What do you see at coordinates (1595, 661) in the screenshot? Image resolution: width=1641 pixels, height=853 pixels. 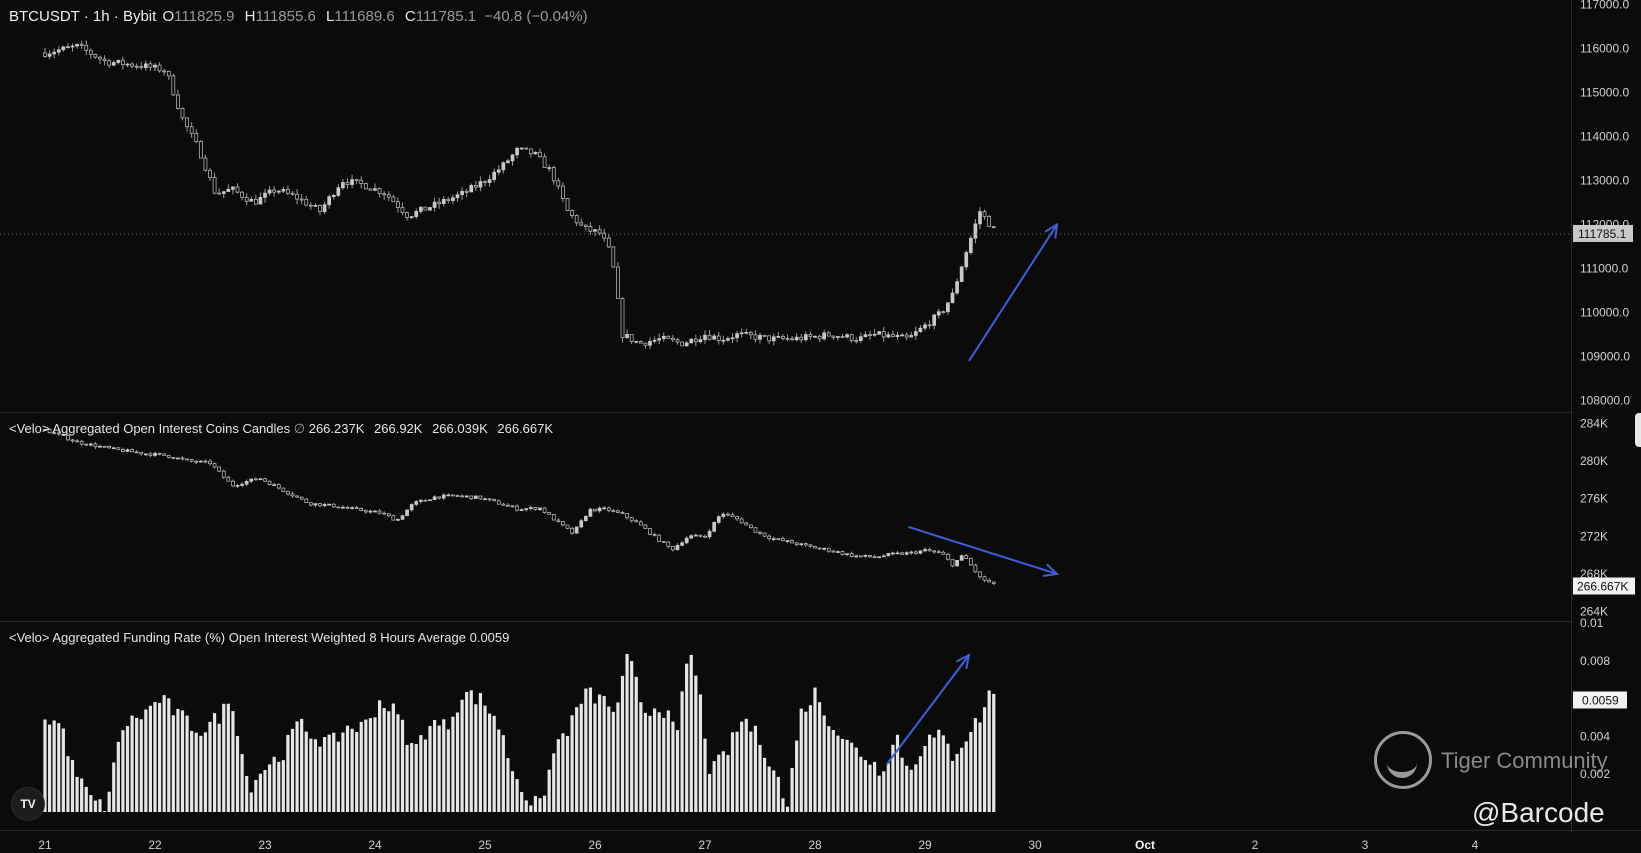 I see `y-tick-label-2-3: 0.008` at bounding box center [1595, 661].